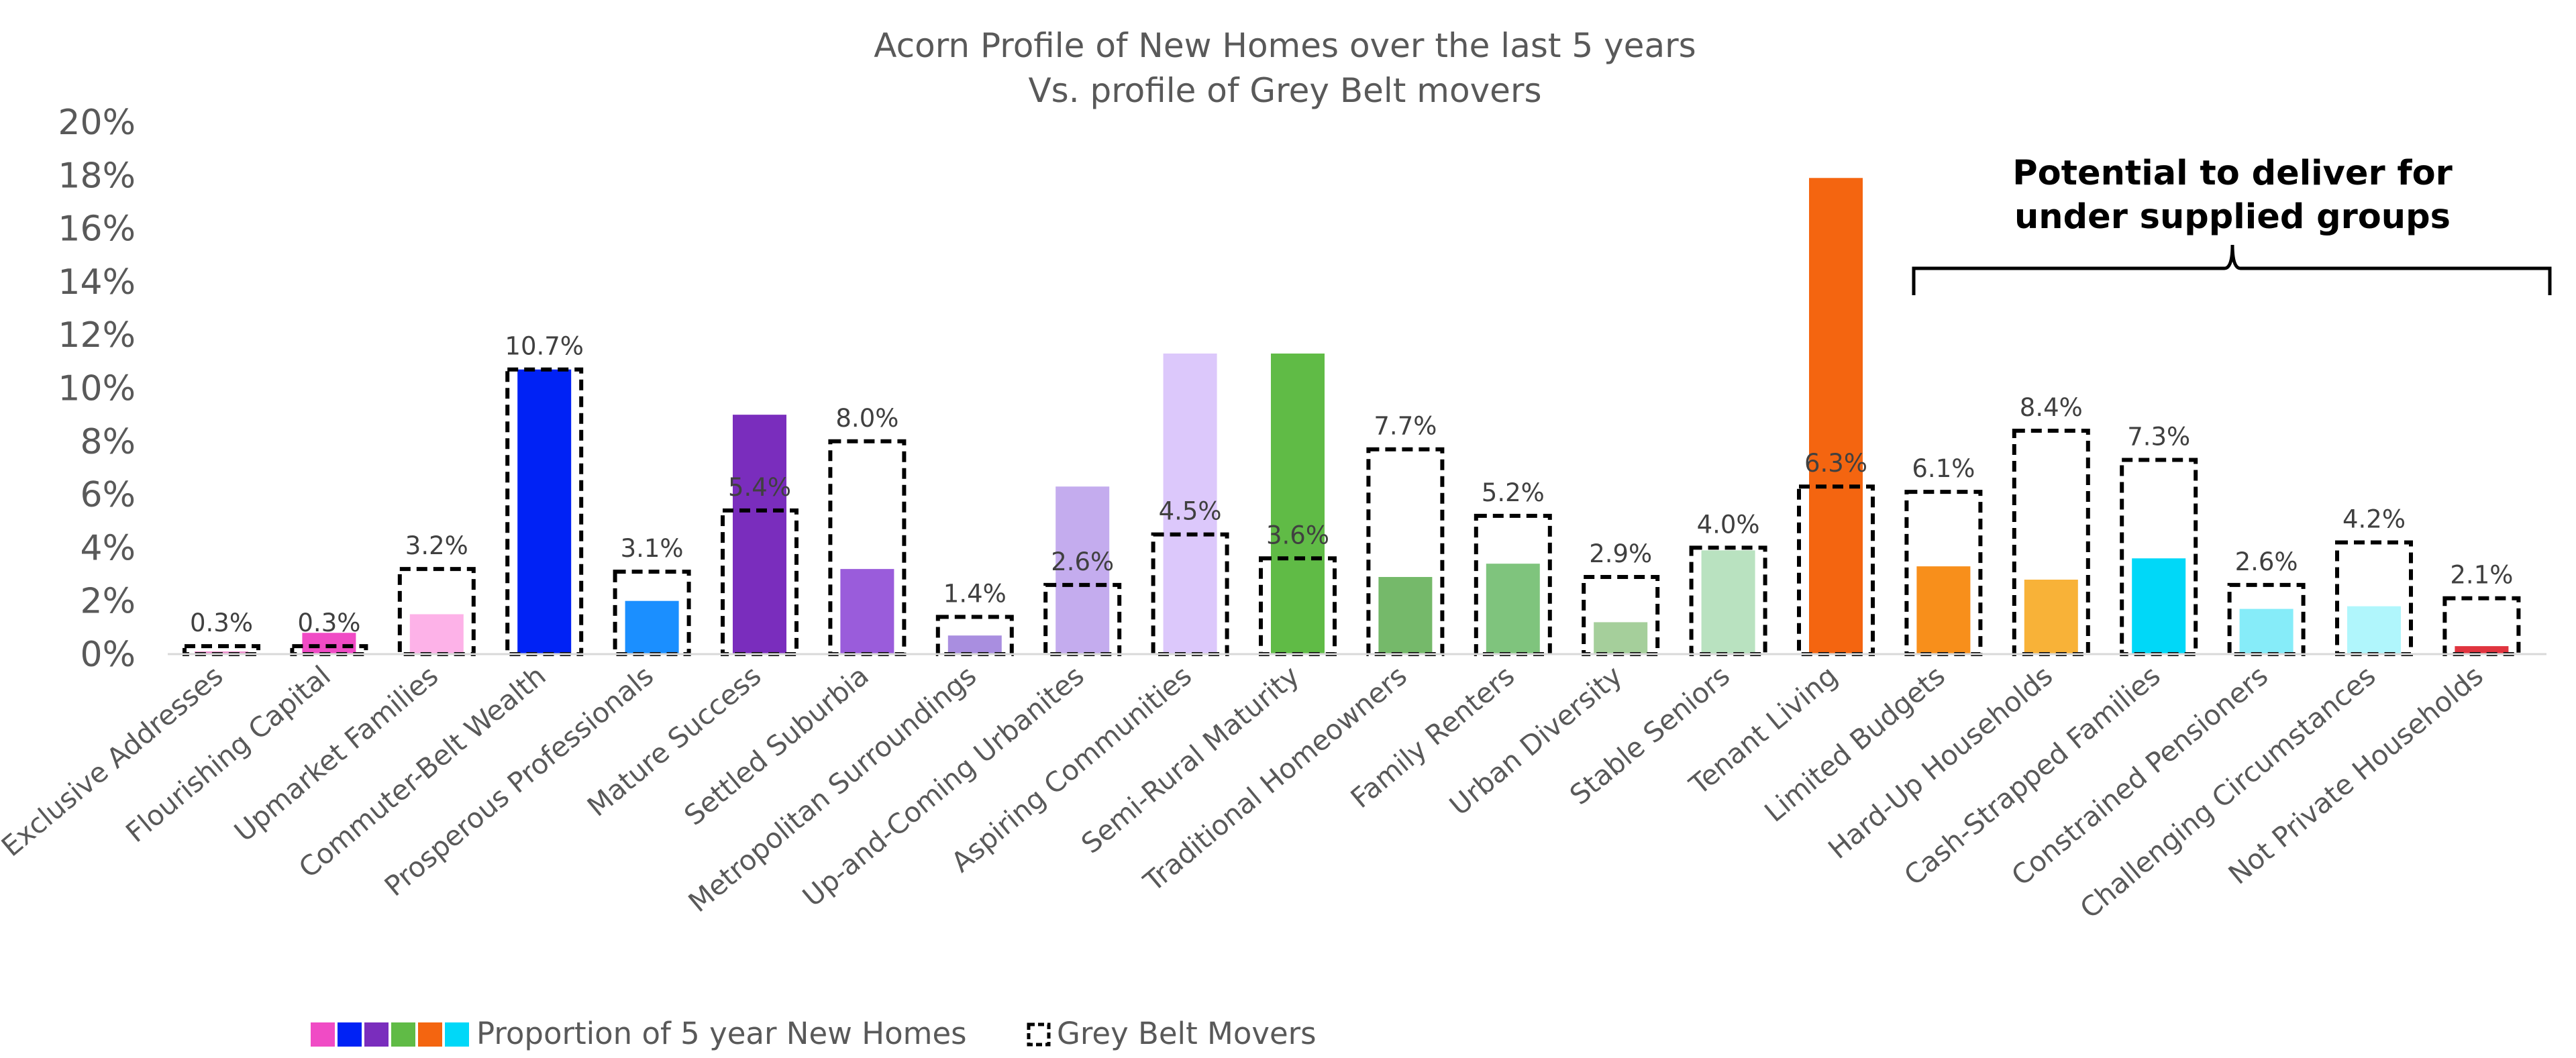 The height and width of the screenshot is (1058, 2576). I want to click on grey-belt-data-label: 3.2%, so click(436, 545).